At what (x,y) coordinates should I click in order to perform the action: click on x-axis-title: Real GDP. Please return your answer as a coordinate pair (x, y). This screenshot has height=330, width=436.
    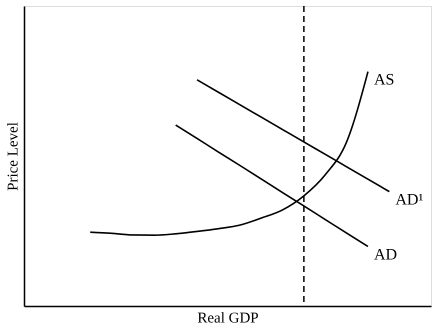
    Looking at the image, I should click on (228, 318).